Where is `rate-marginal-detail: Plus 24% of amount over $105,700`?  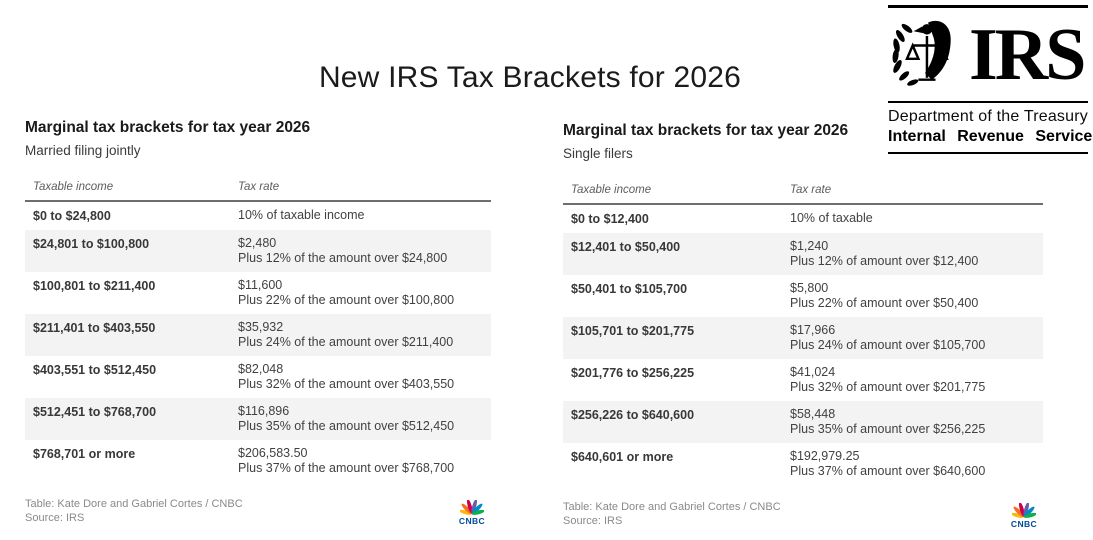
rate-marginal-detail: Plus 24% of amount over $105,700 is located at coordinates (888, 345).